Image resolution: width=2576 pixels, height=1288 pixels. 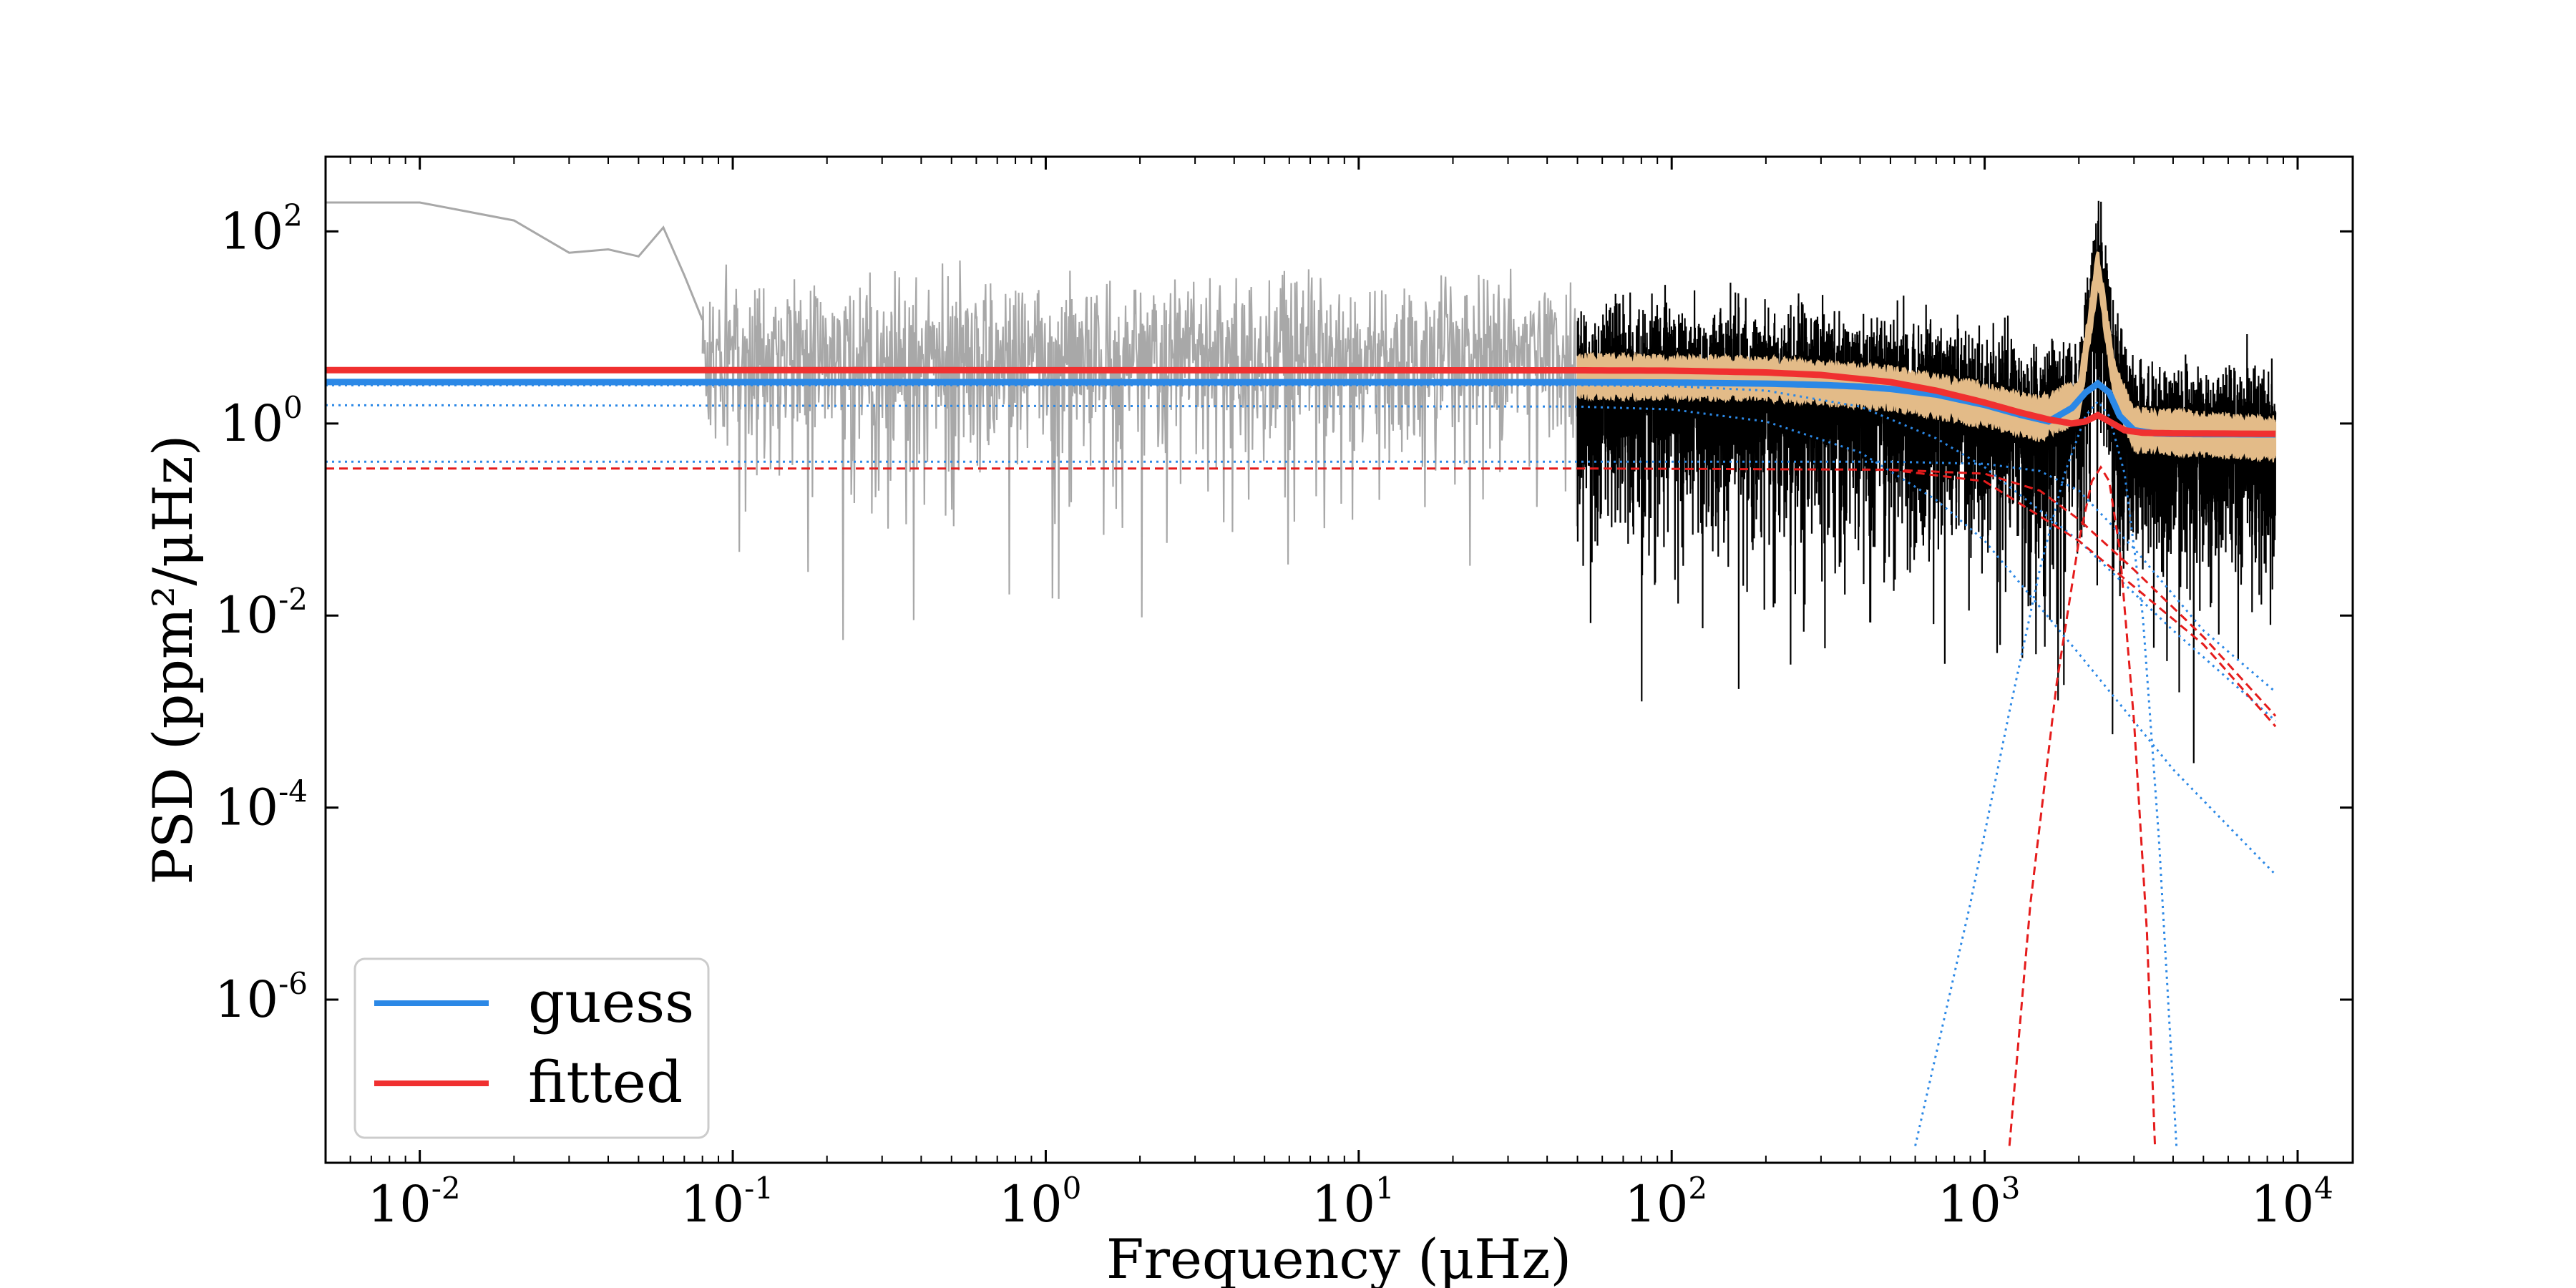 What do you see at coordinates (173, 660) in the screenshot?
I see `y-axis-label: PSD (ppm²/μHz)` at bounding box center [173, 660].